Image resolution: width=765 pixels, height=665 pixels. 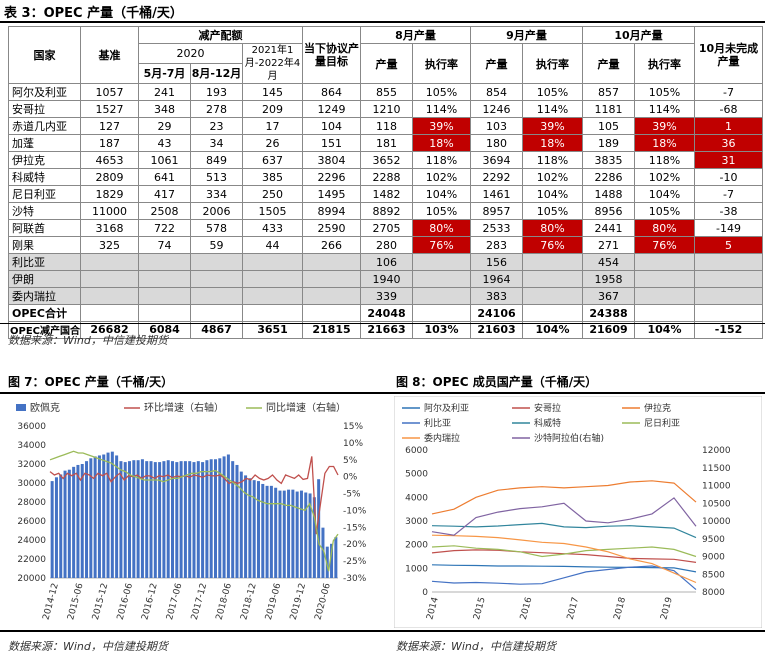 I want to click on cell-aug: 181, so click(x=386, y=143).